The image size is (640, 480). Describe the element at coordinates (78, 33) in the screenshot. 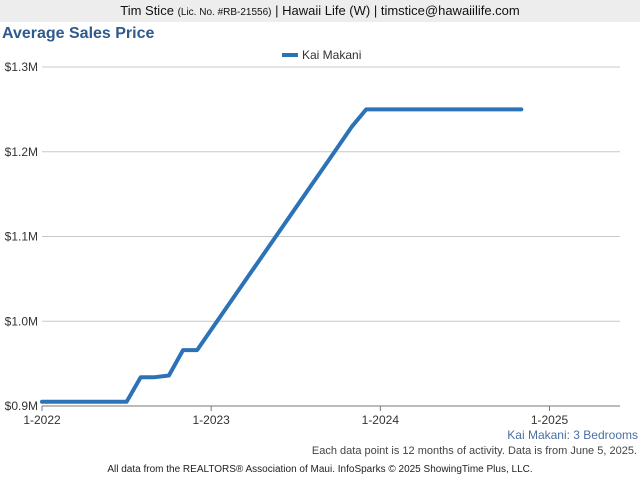

I see `chart-title: Average Sales Price` at that location.